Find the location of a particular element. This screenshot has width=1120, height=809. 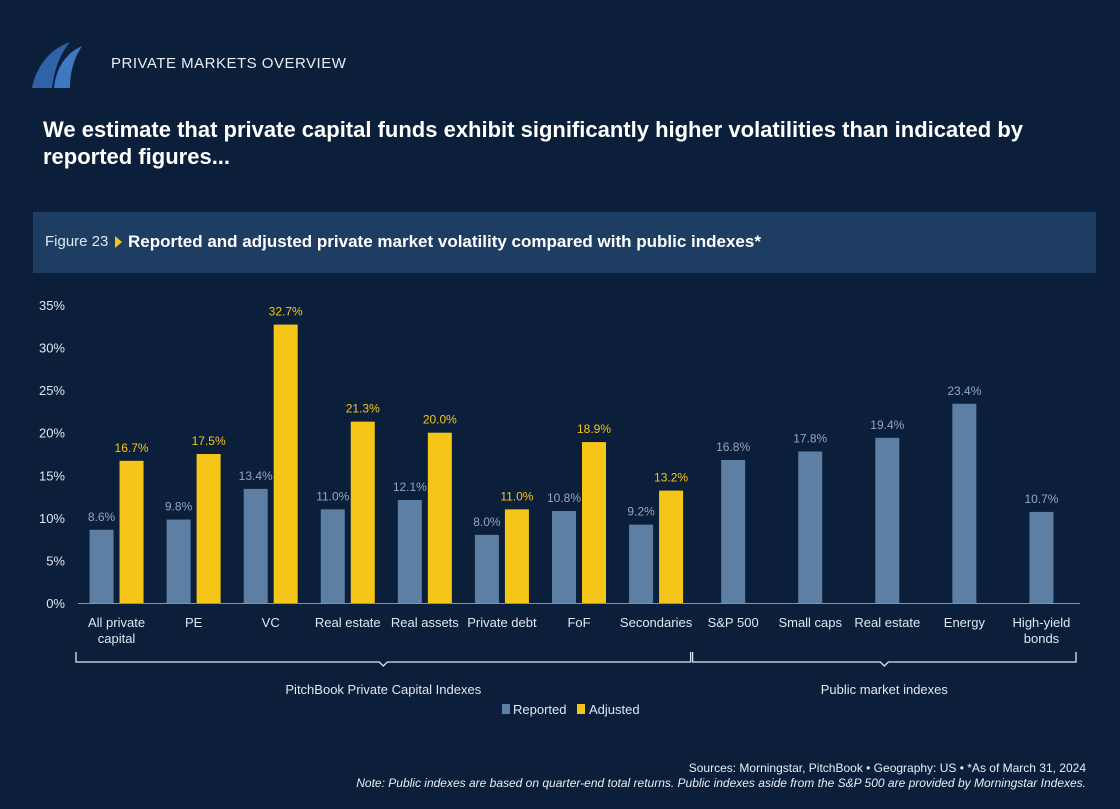

adjusted-data-label: 13.2% is located at coordinates (671, 478).